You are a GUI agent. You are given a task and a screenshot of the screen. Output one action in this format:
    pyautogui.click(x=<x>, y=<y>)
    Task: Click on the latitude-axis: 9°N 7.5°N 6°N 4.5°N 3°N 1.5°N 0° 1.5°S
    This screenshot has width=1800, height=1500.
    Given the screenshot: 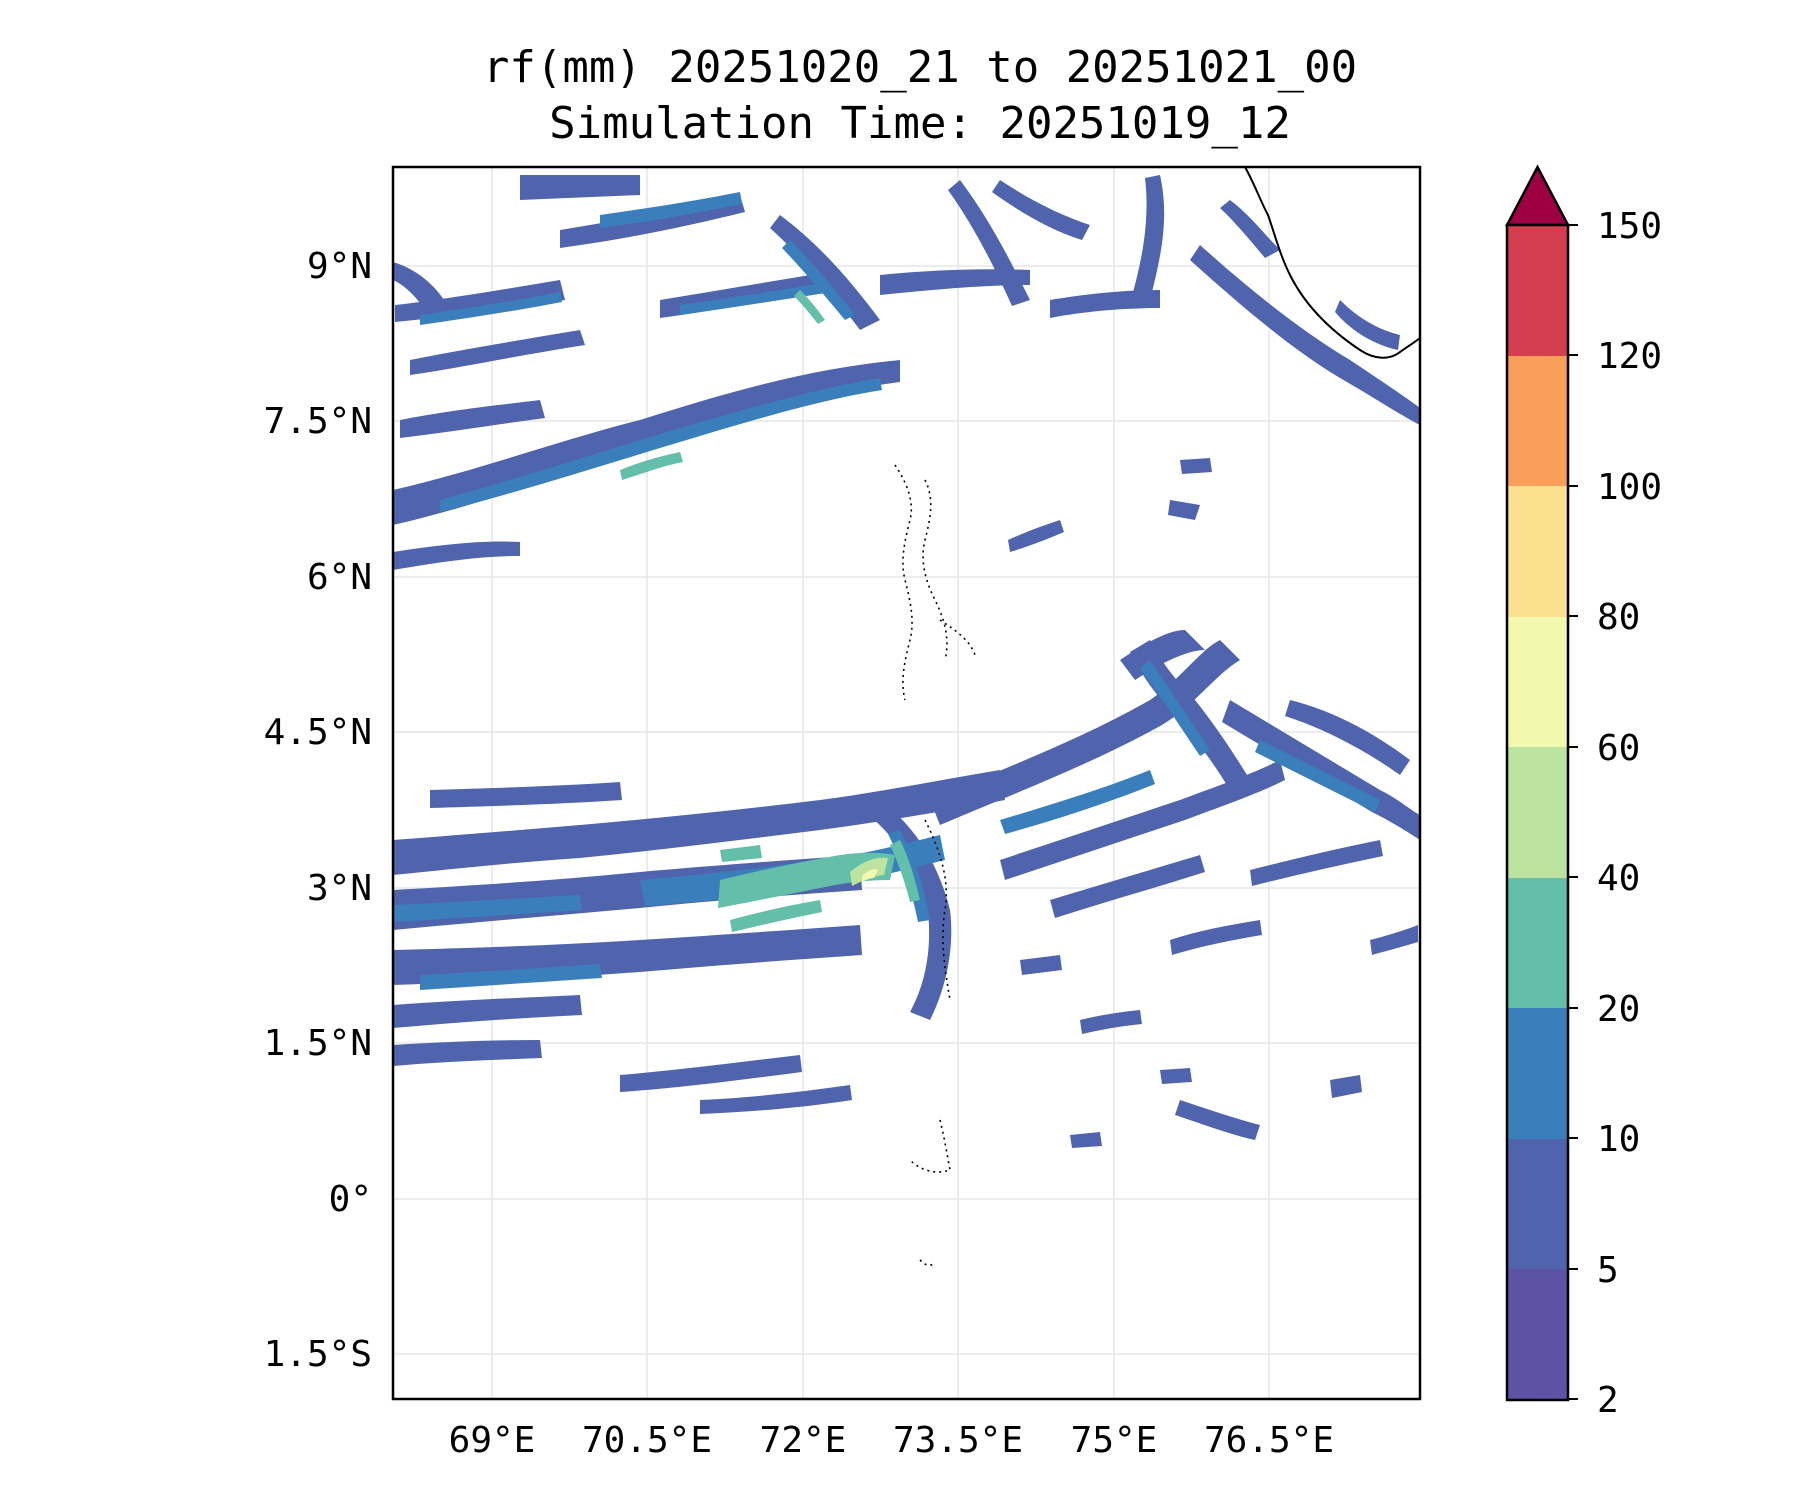 What is the action you would take?
    pyautogui.click(x=318, y=810)
    